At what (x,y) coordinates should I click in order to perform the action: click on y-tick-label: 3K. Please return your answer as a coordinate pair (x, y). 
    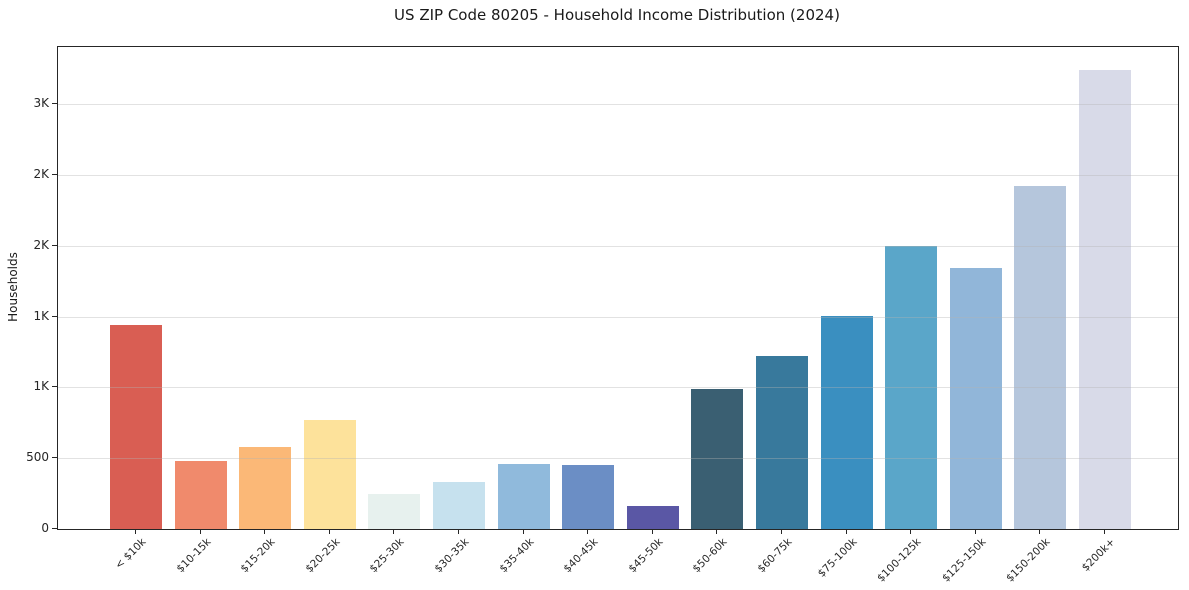
    Looking at the image, I should click on (41, 103).